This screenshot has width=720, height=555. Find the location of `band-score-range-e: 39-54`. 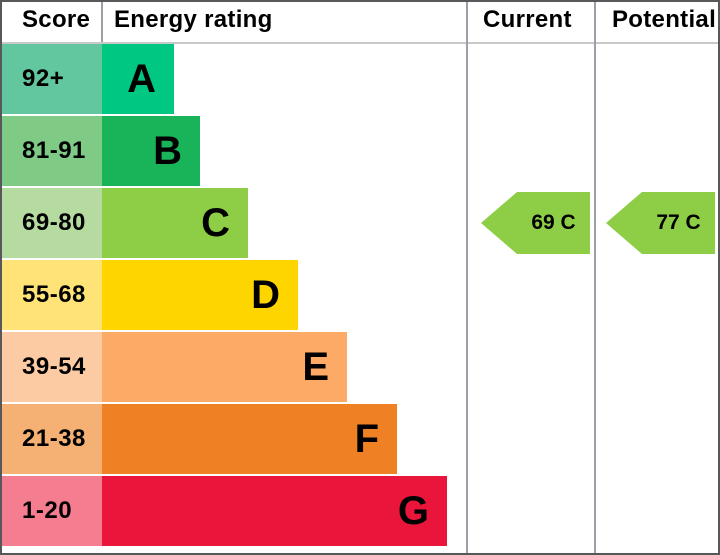

band-score-range-e: 39-54 is located at coordinates (52, 367).